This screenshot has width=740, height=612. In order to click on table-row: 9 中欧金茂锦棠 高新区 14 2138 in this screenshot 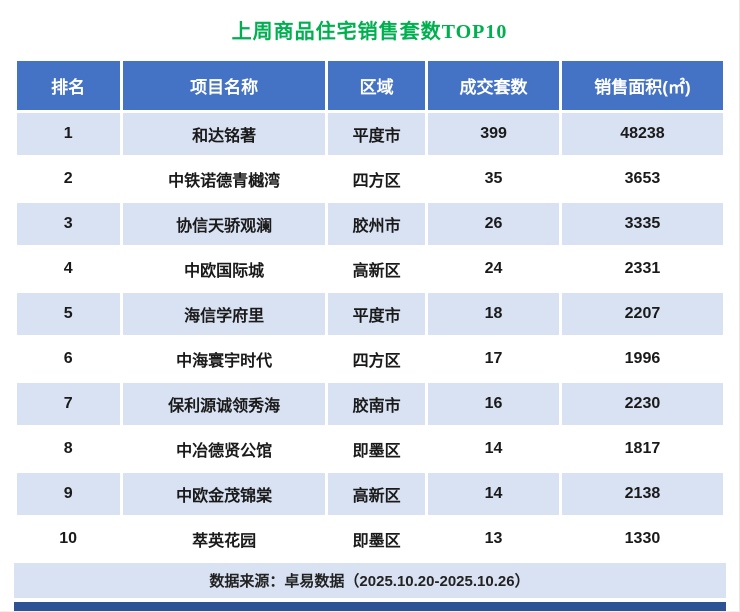, I will do `click(369, 494)`.